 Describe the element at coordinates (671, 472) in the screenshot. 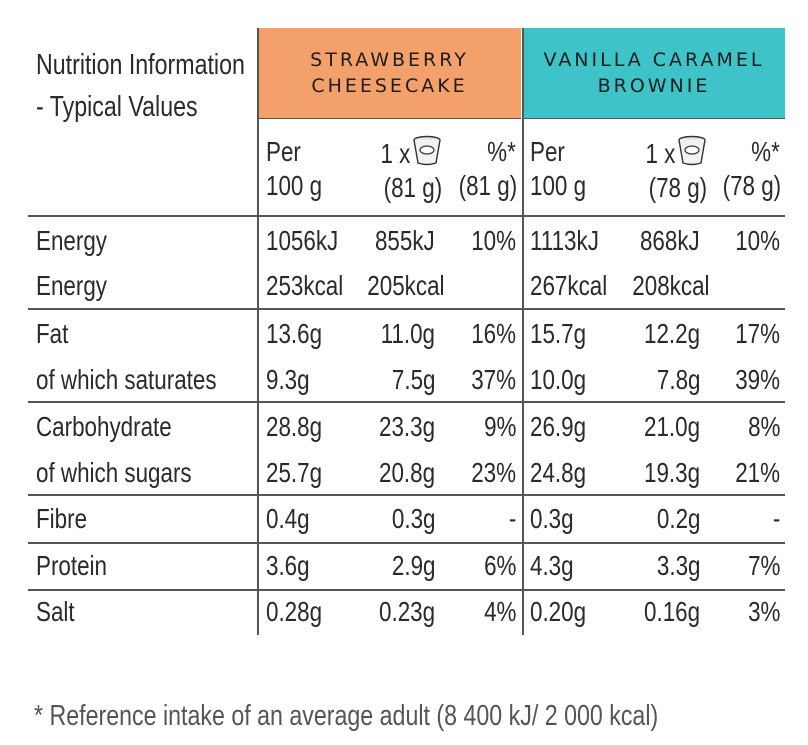

I see `value-per-serving: 19.3g` at that location.